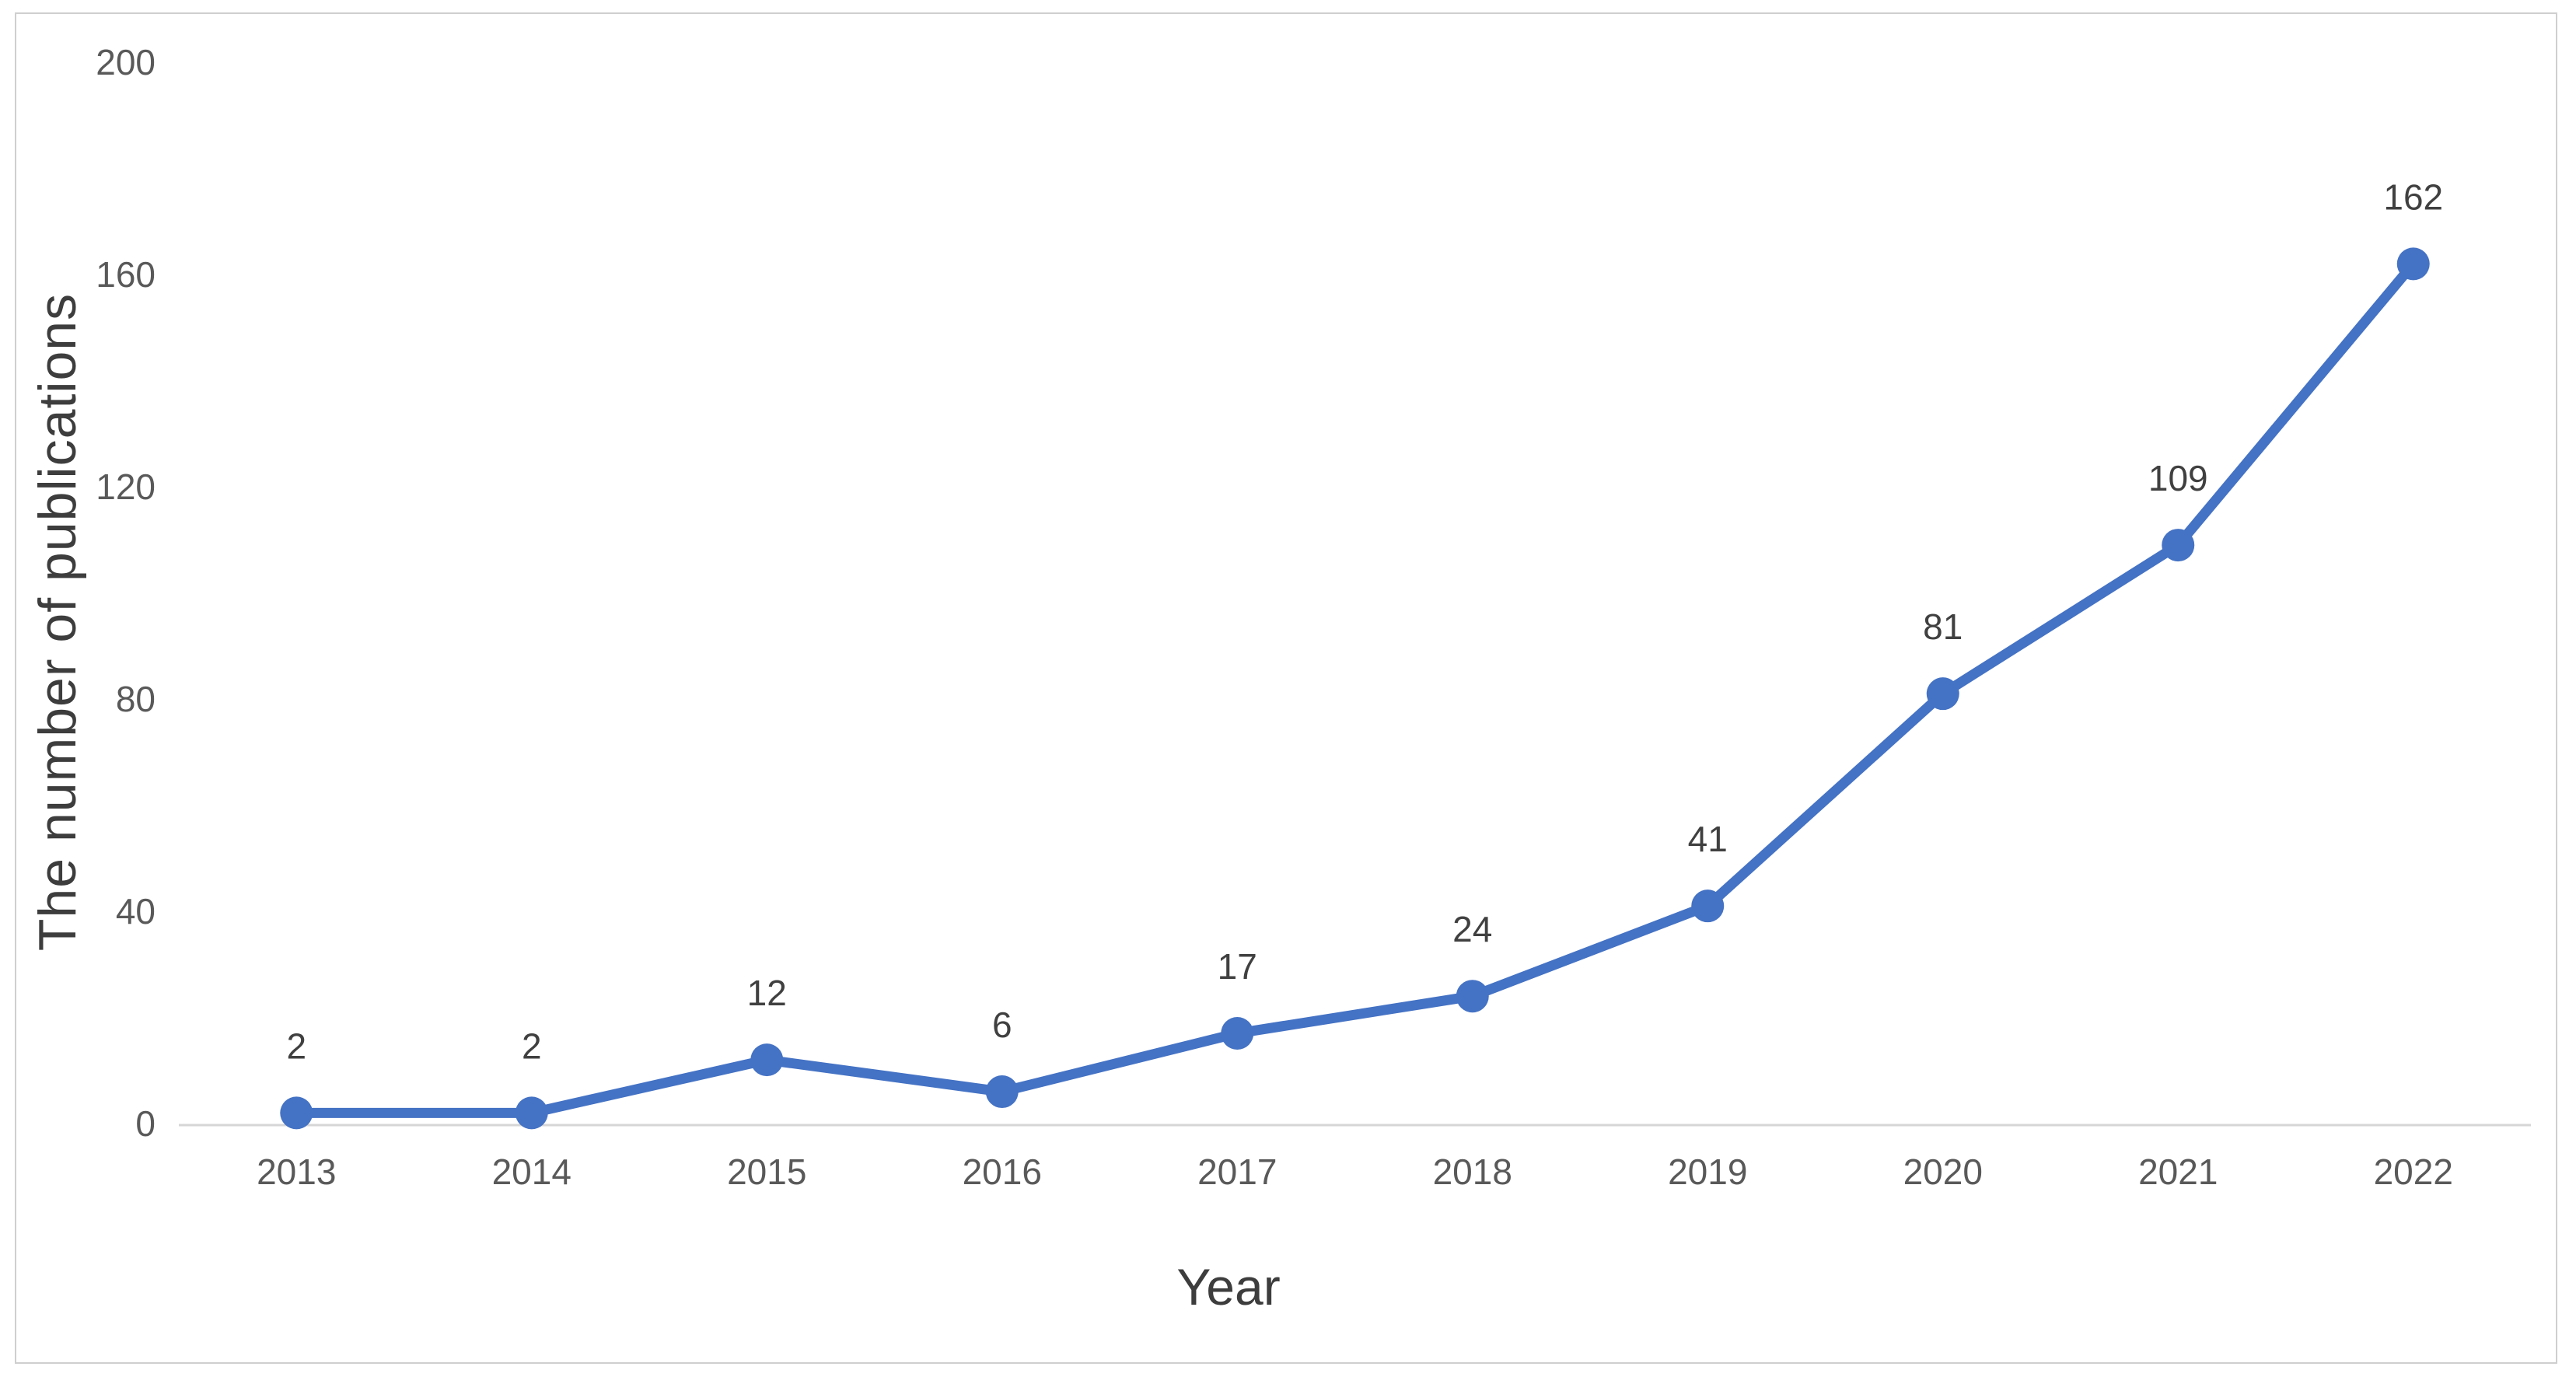 Image resolution: width=2576 pixels, height=1384 pixels. What do you see at coordinates (1472, 1172) in the screenshot?
I see `x-tick-label: 2018` at bounding box center [1472, 1172].